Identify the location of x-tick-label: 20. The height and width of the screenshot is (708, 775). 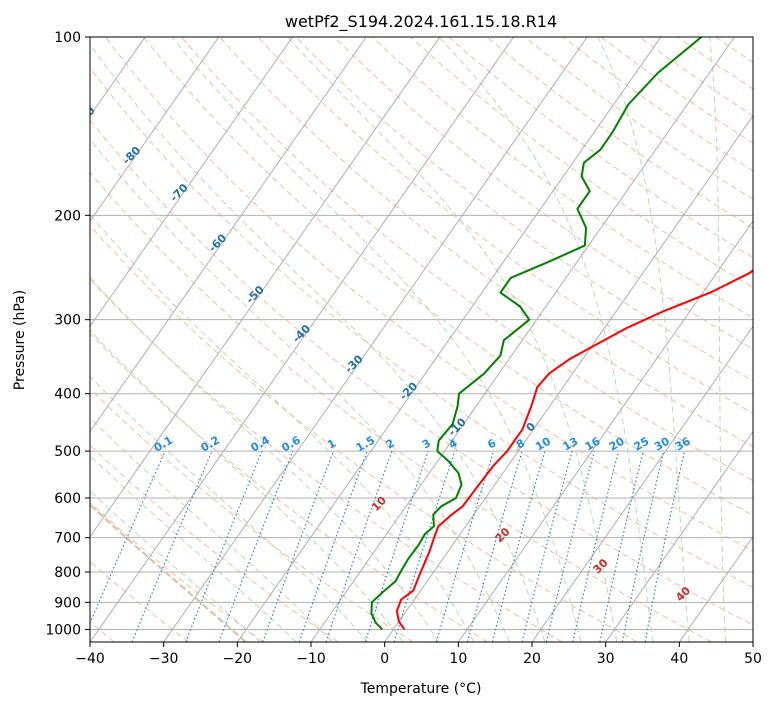
(532, 659).